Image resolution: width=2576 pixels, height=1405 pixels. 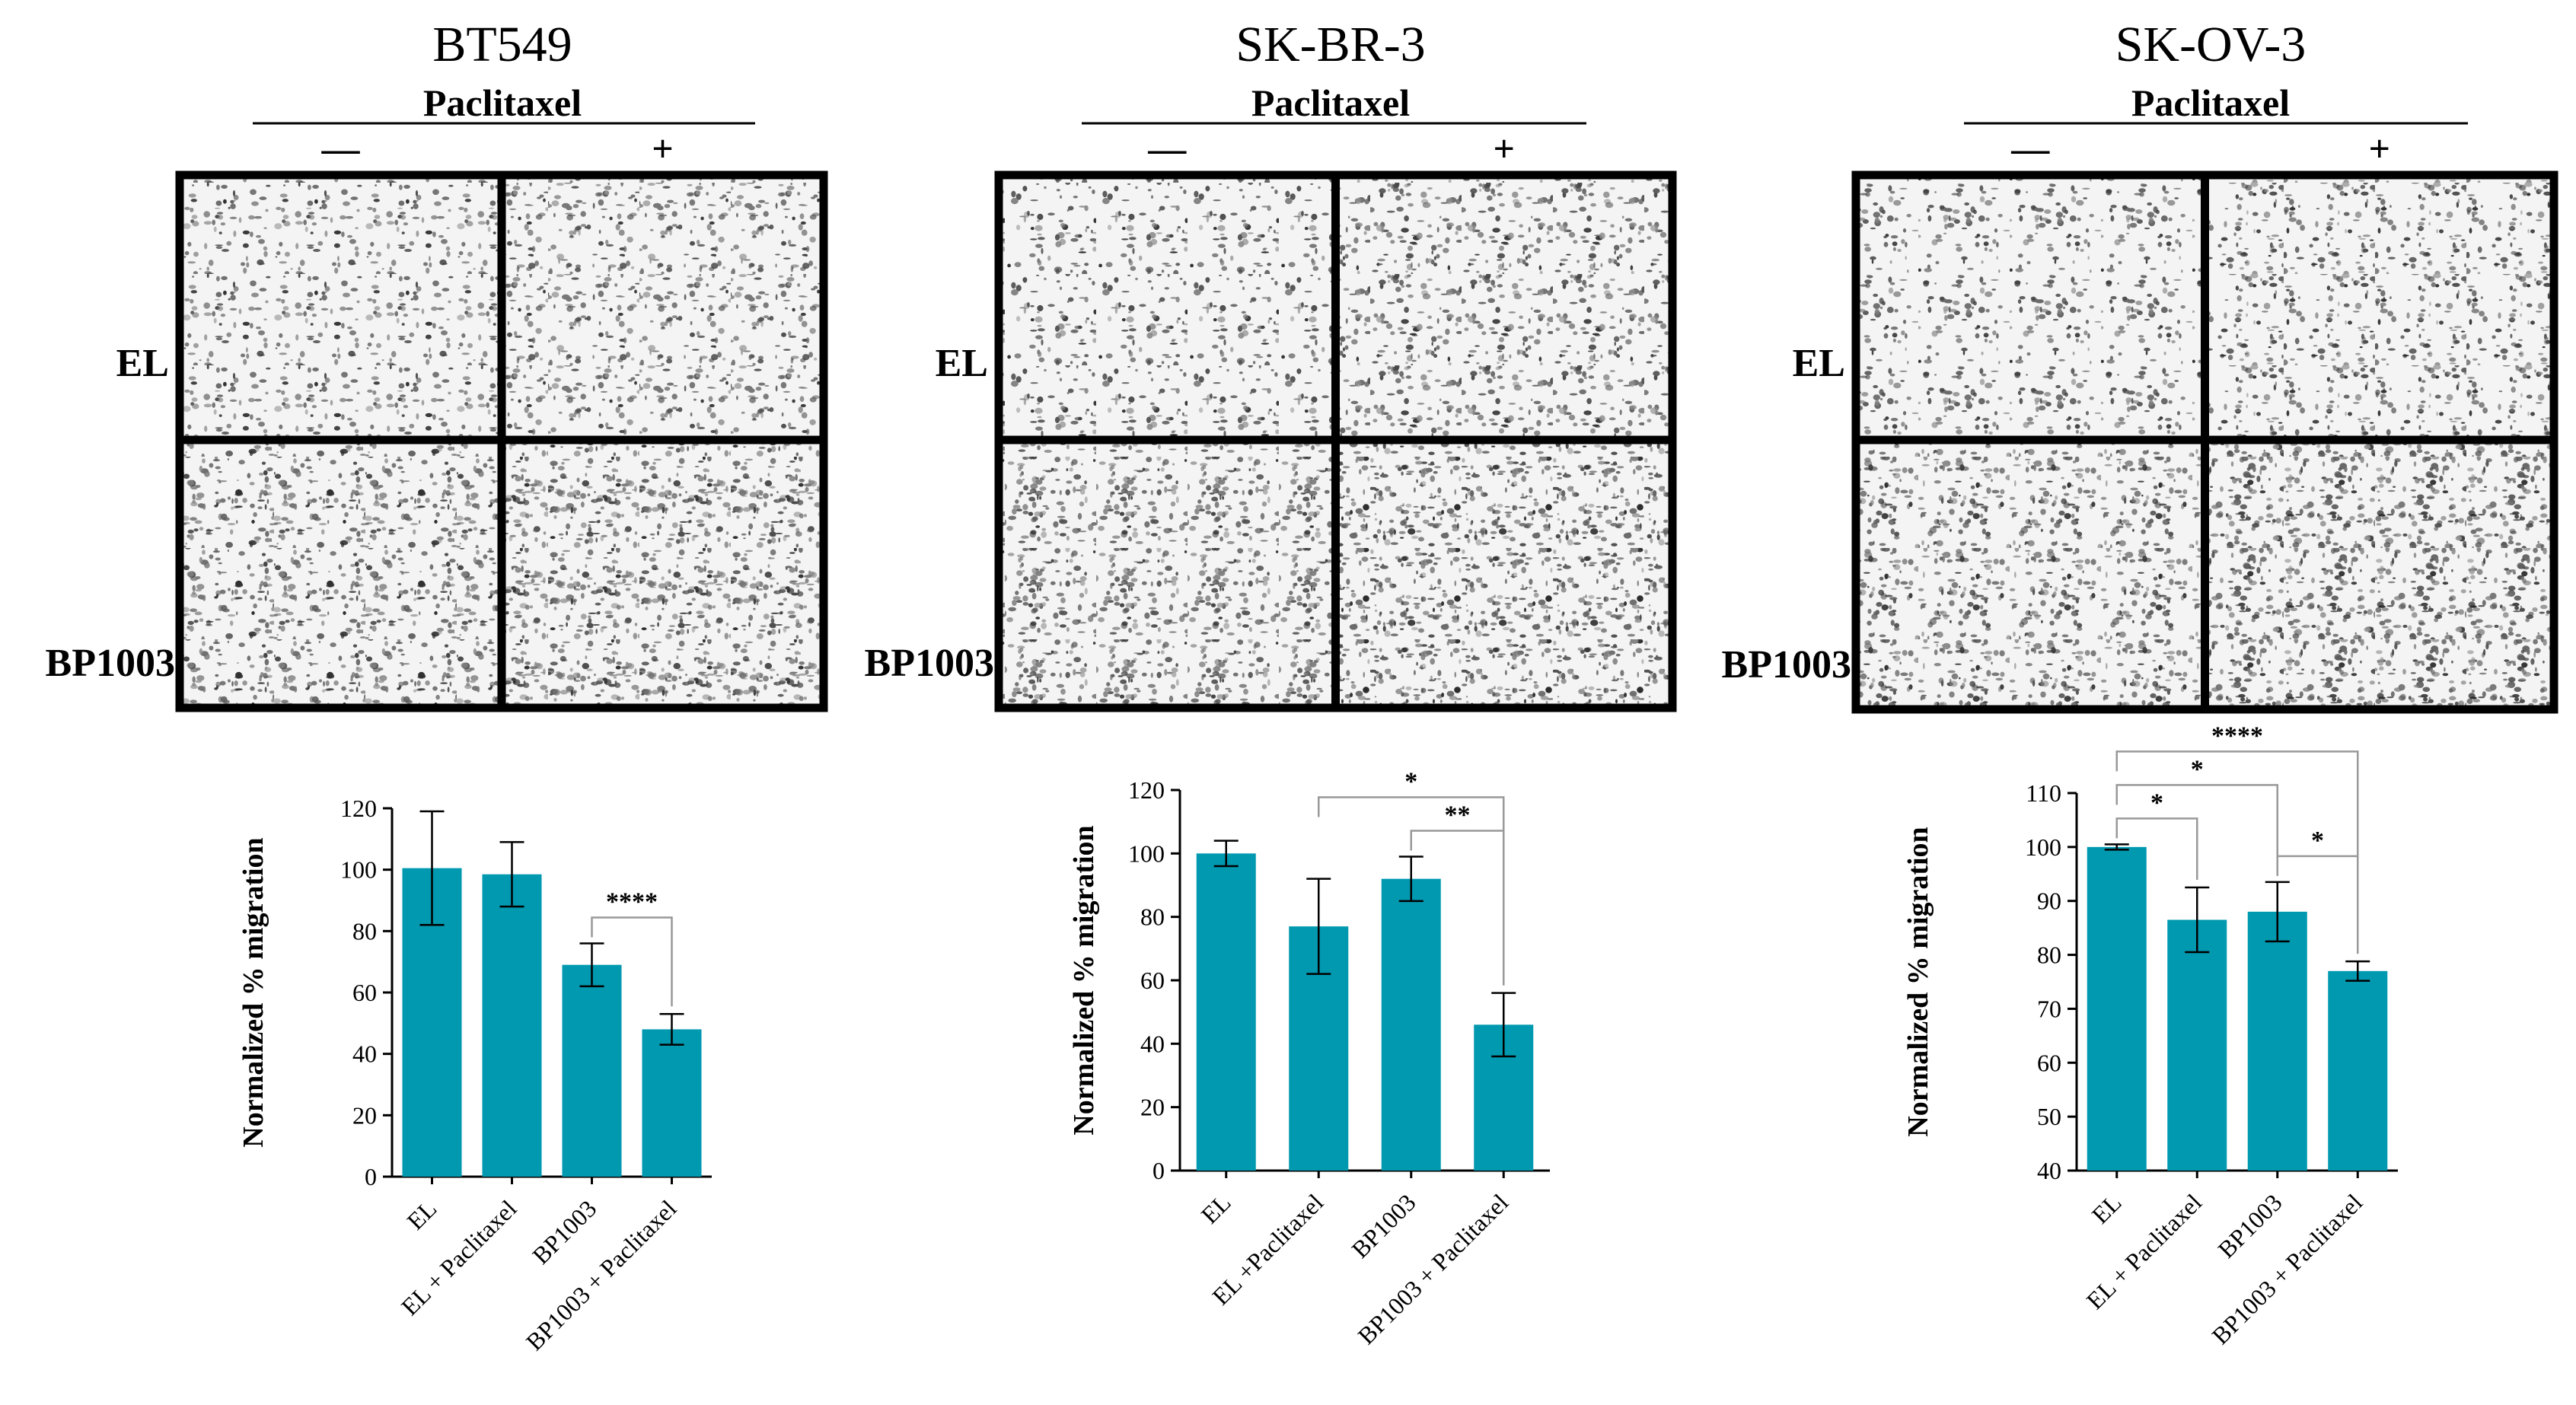 I want to click on panel-title: SK-OV-3, so click(x=2211, y=44).